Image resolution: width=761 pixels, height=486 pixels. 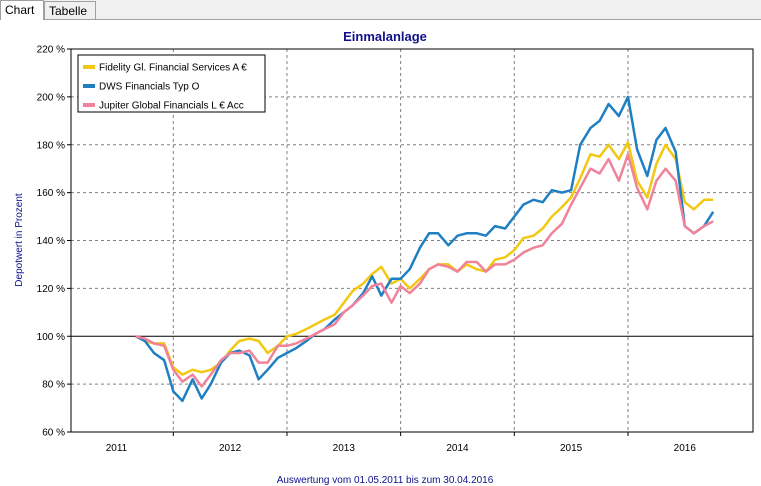 What do you see at coordinates (344, 448) in the screenshot?
I see `x-tick-label: 2013` at bounding box center [344, 448].